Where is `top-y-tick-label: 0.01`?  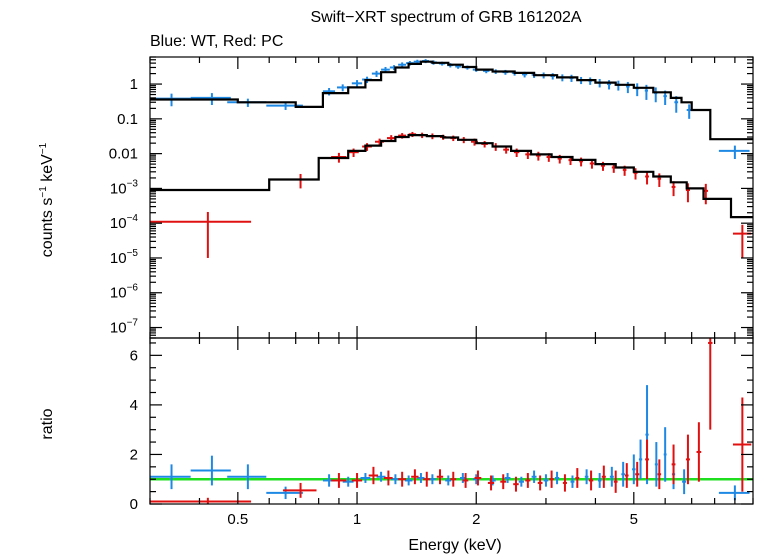 top-y-tick-label: 0.01 is located at coordinates (123, 154).